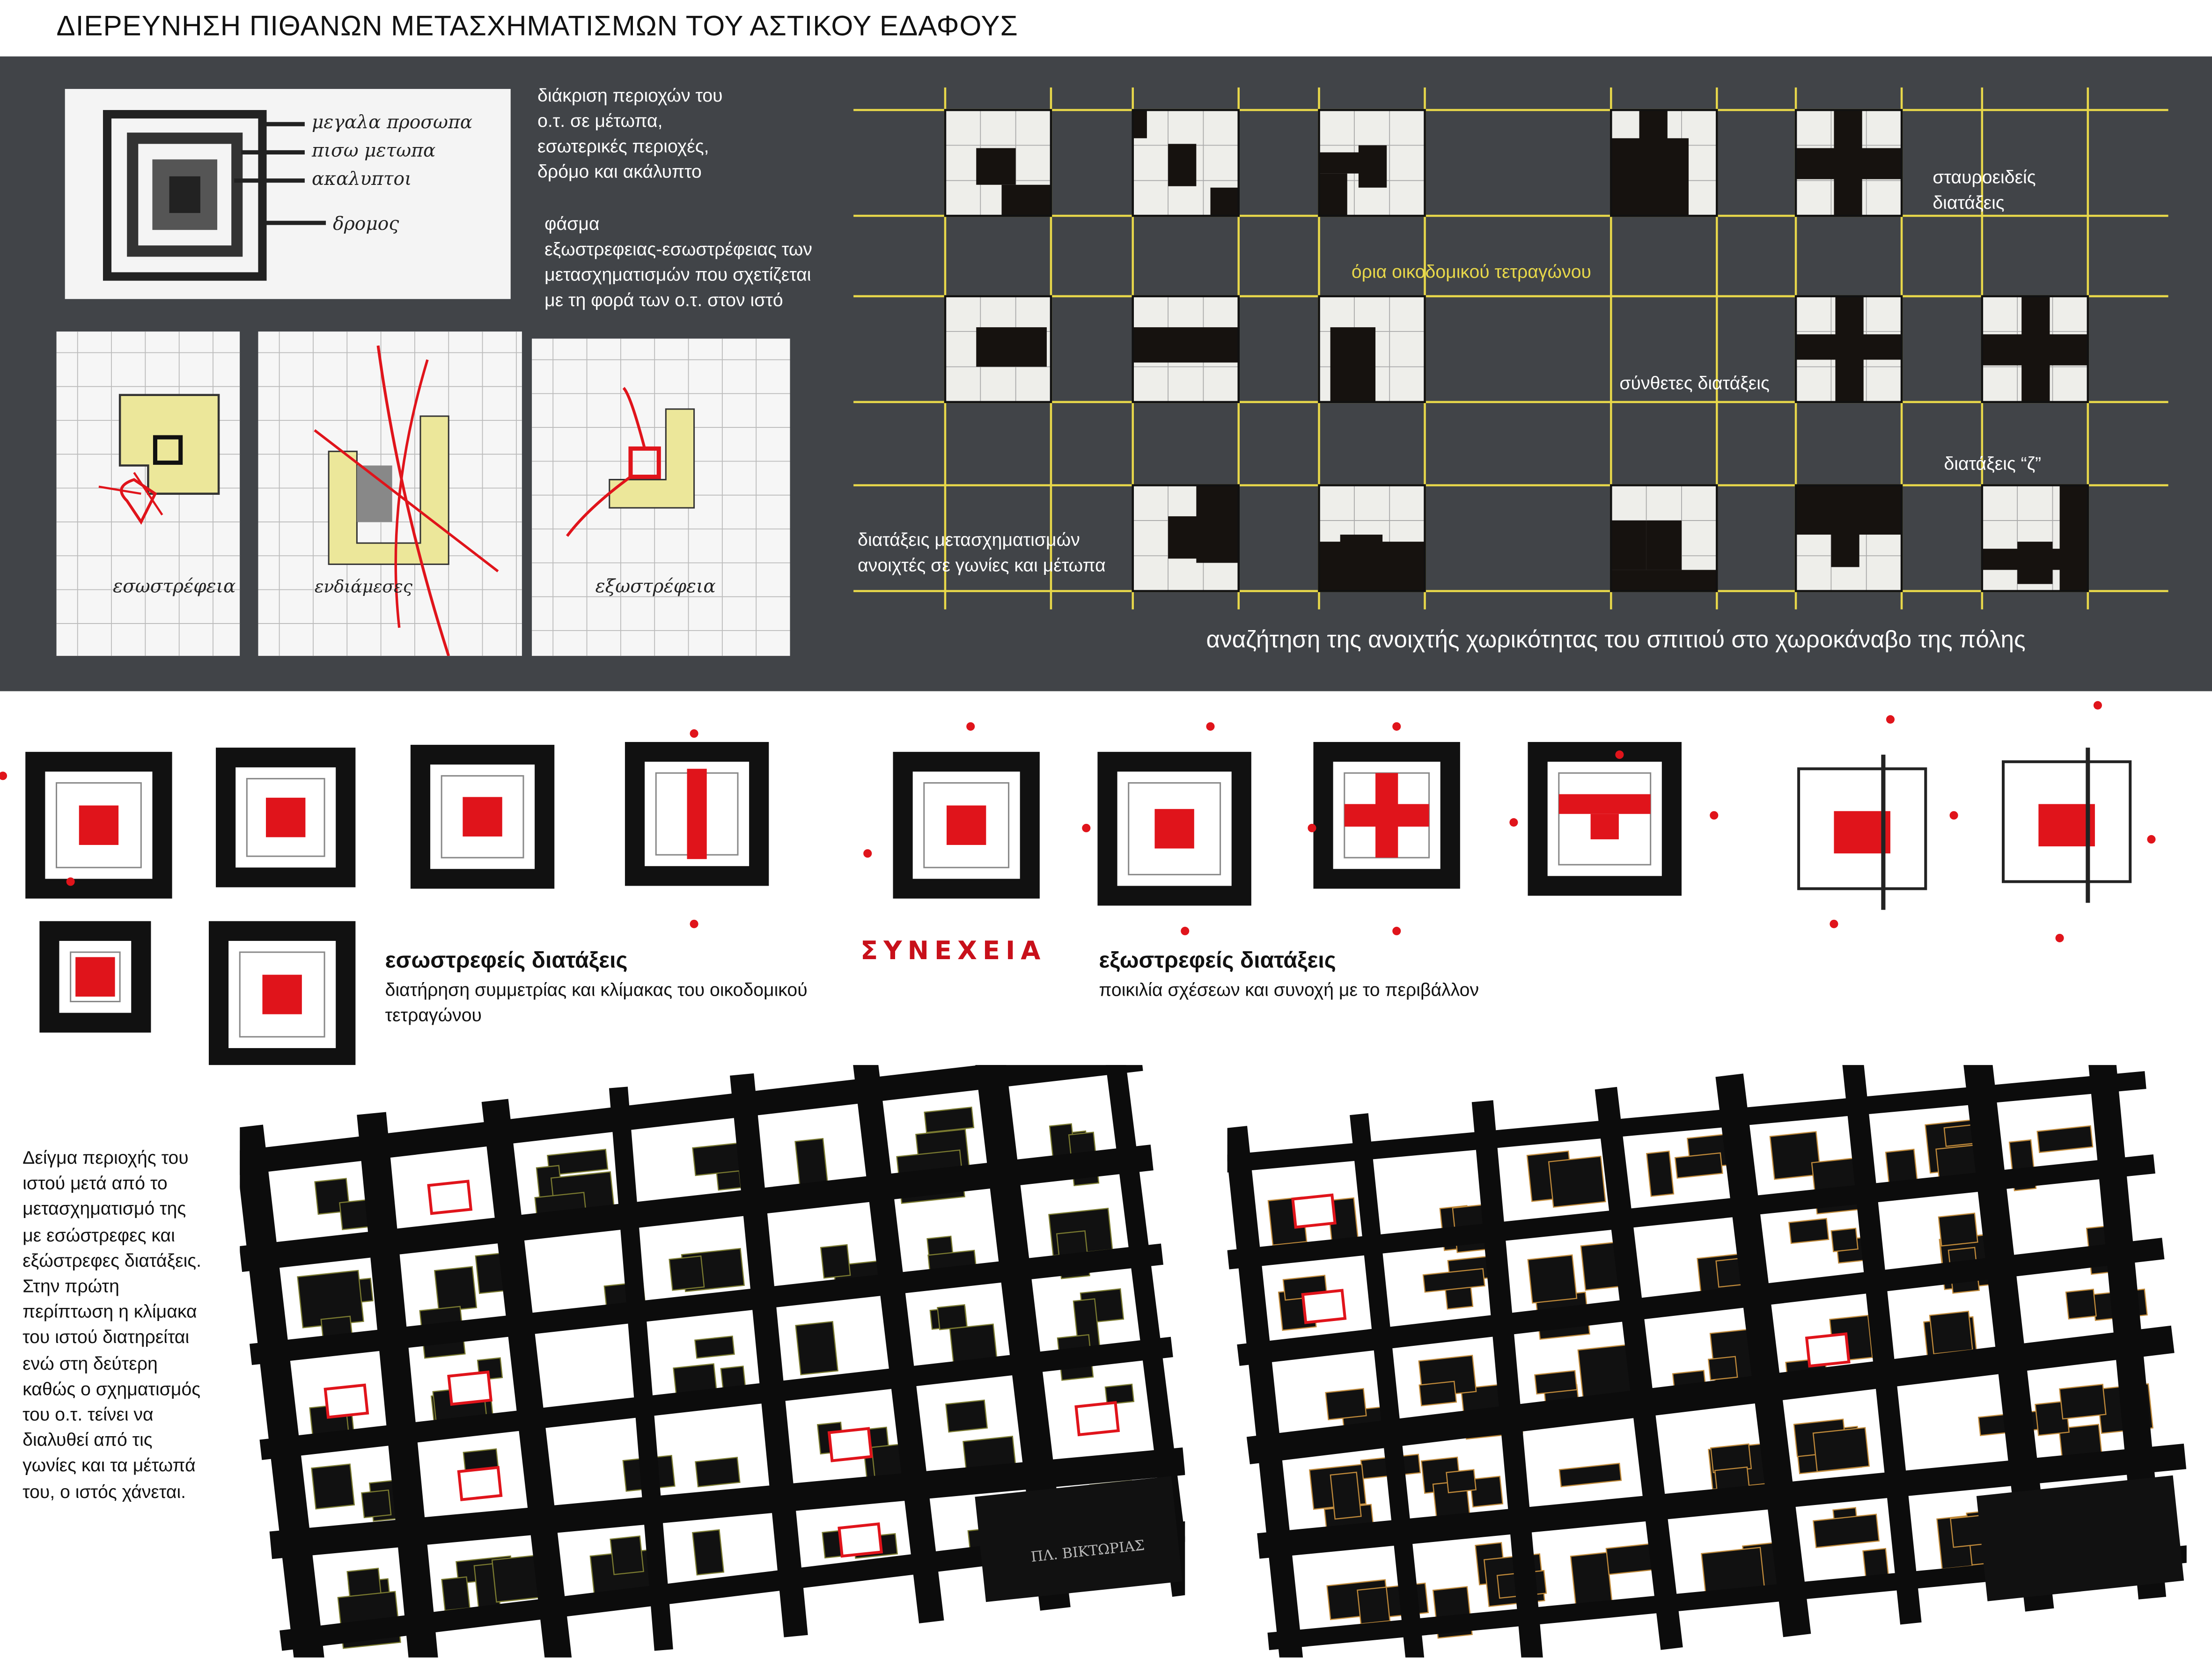 The image size is (2212, 1659). I want to click on note-line: ιστού μετά από το, so click(95, 1183).